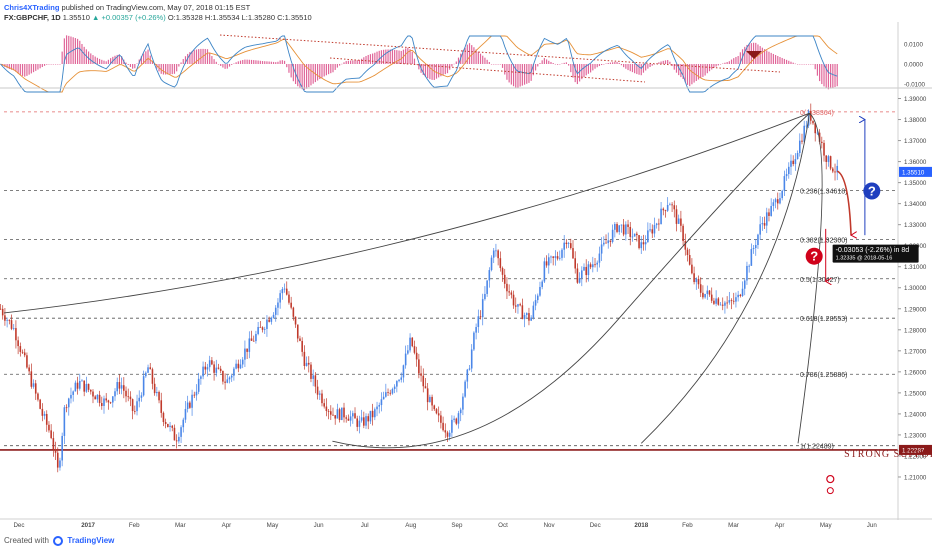  What do you see at coordinates (915, 330) in the screenshot?
I see `price-tick-label: 1.28000` at bounding box center [915, 330].